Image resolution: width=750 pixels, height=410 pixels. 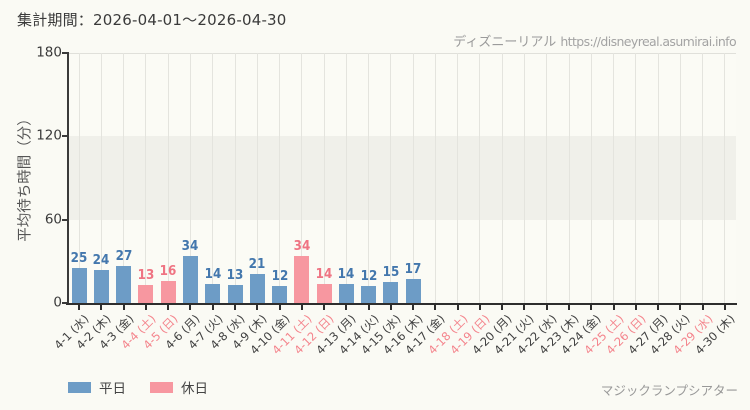 What do you see at coordinates (505, 42) in the screenshot?
I see `site-name: ディズニーリアル` at bounding box center [505, 42].